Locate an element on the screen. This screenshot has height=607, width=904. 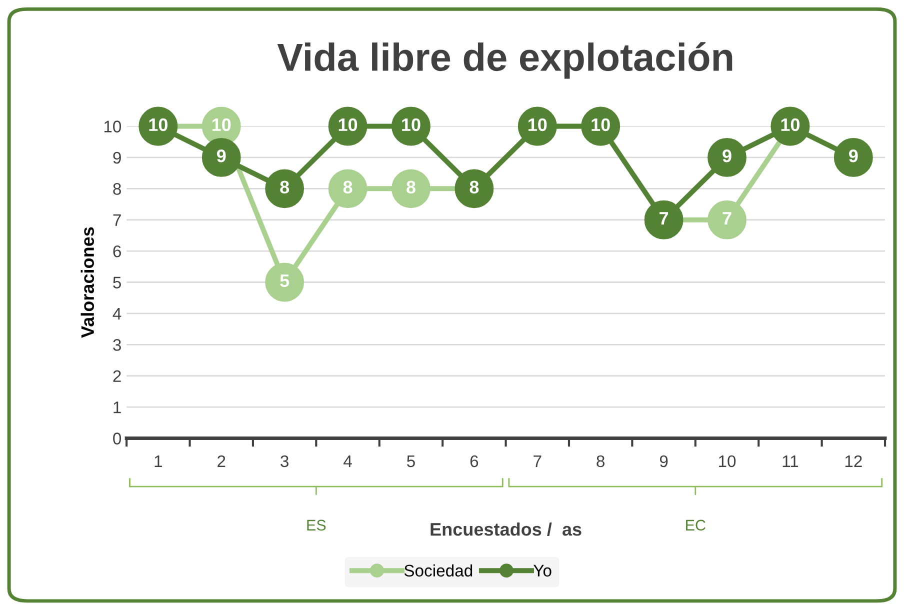
chart-title: Vida libre de explotación is located at coordinates (504, 60).